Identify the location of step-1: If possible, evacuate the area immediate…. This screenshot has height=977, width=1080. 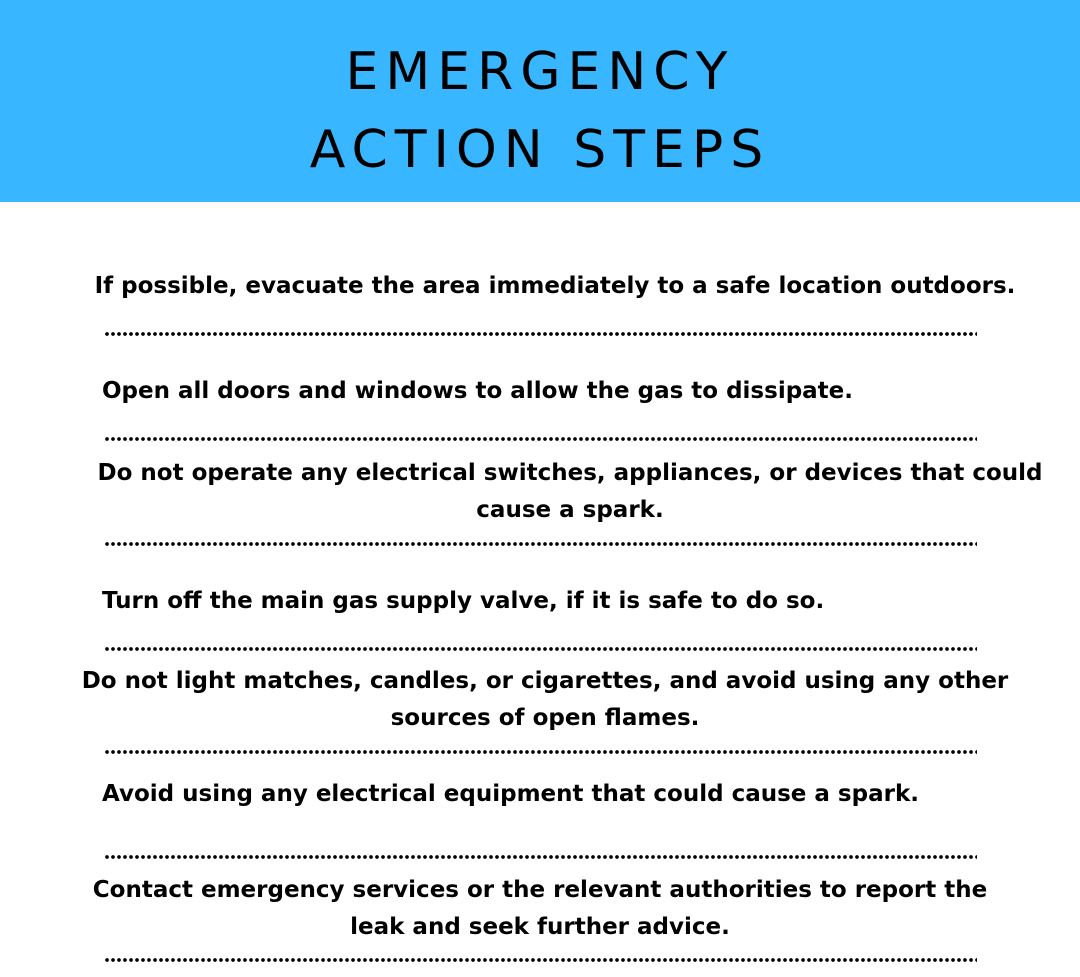
(555, 286).